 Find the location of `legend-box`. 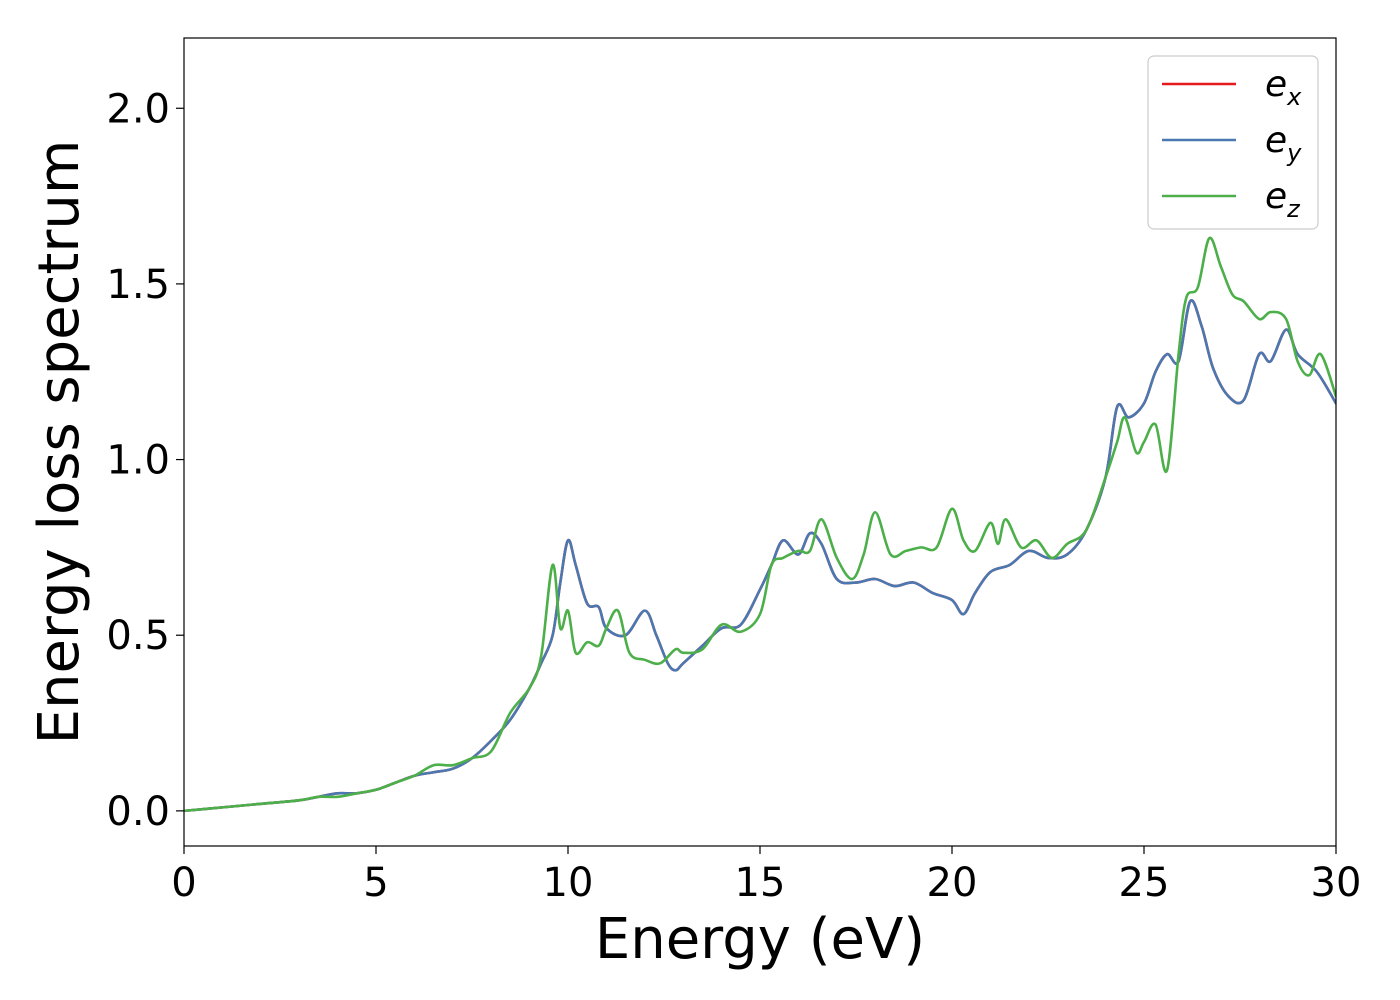

legend-box is located at coordinates (1233, 142).